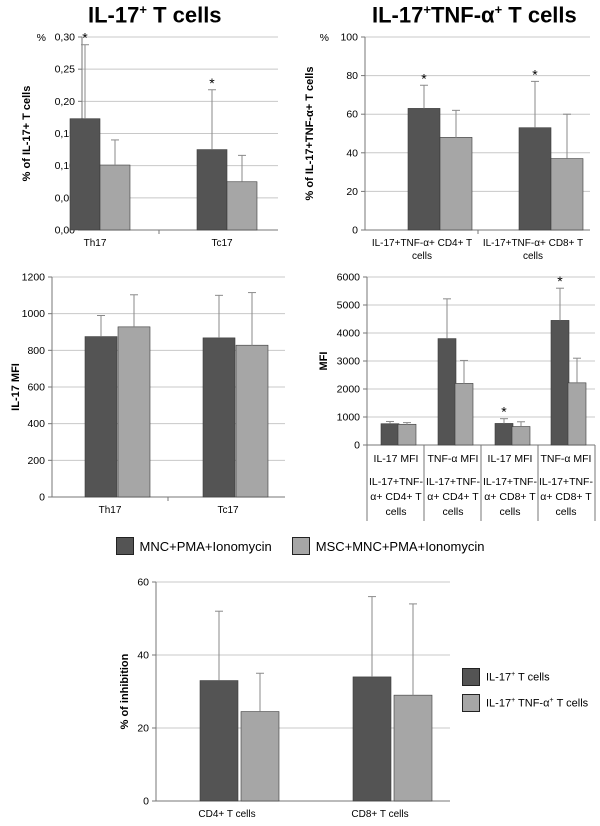 This screenshot has height=826, width=600. Describe the element at coordinates (422, 243) in the screenshot. I see `c2-category-label: IL-17+TNF-α+ CD4+ T` at that location.